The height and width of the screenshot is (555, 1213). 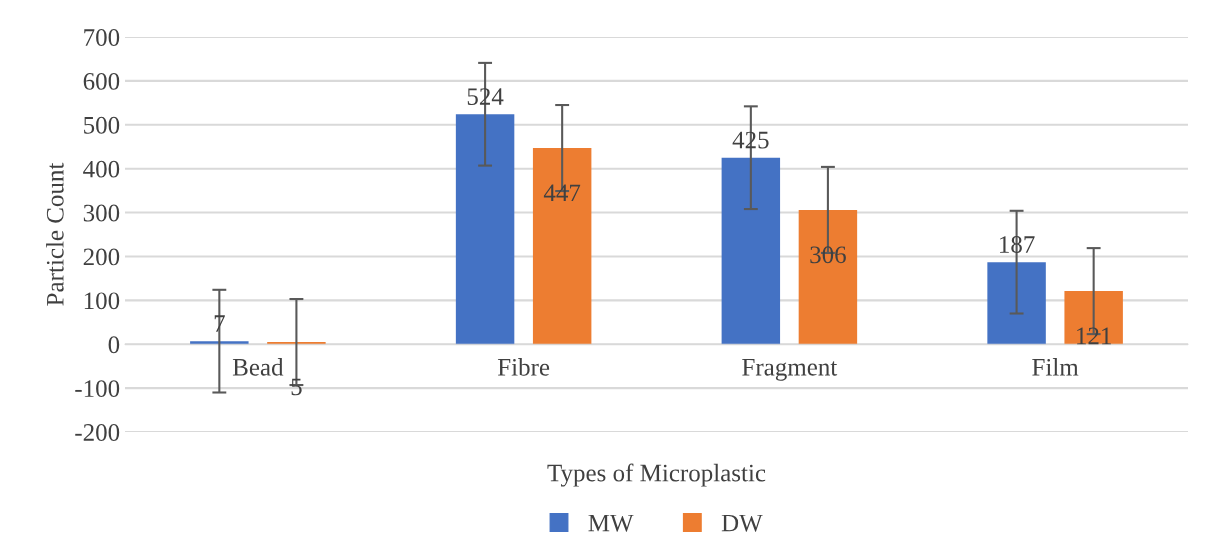 I want to click on legend-label: MW, so click(x=611, y=523).